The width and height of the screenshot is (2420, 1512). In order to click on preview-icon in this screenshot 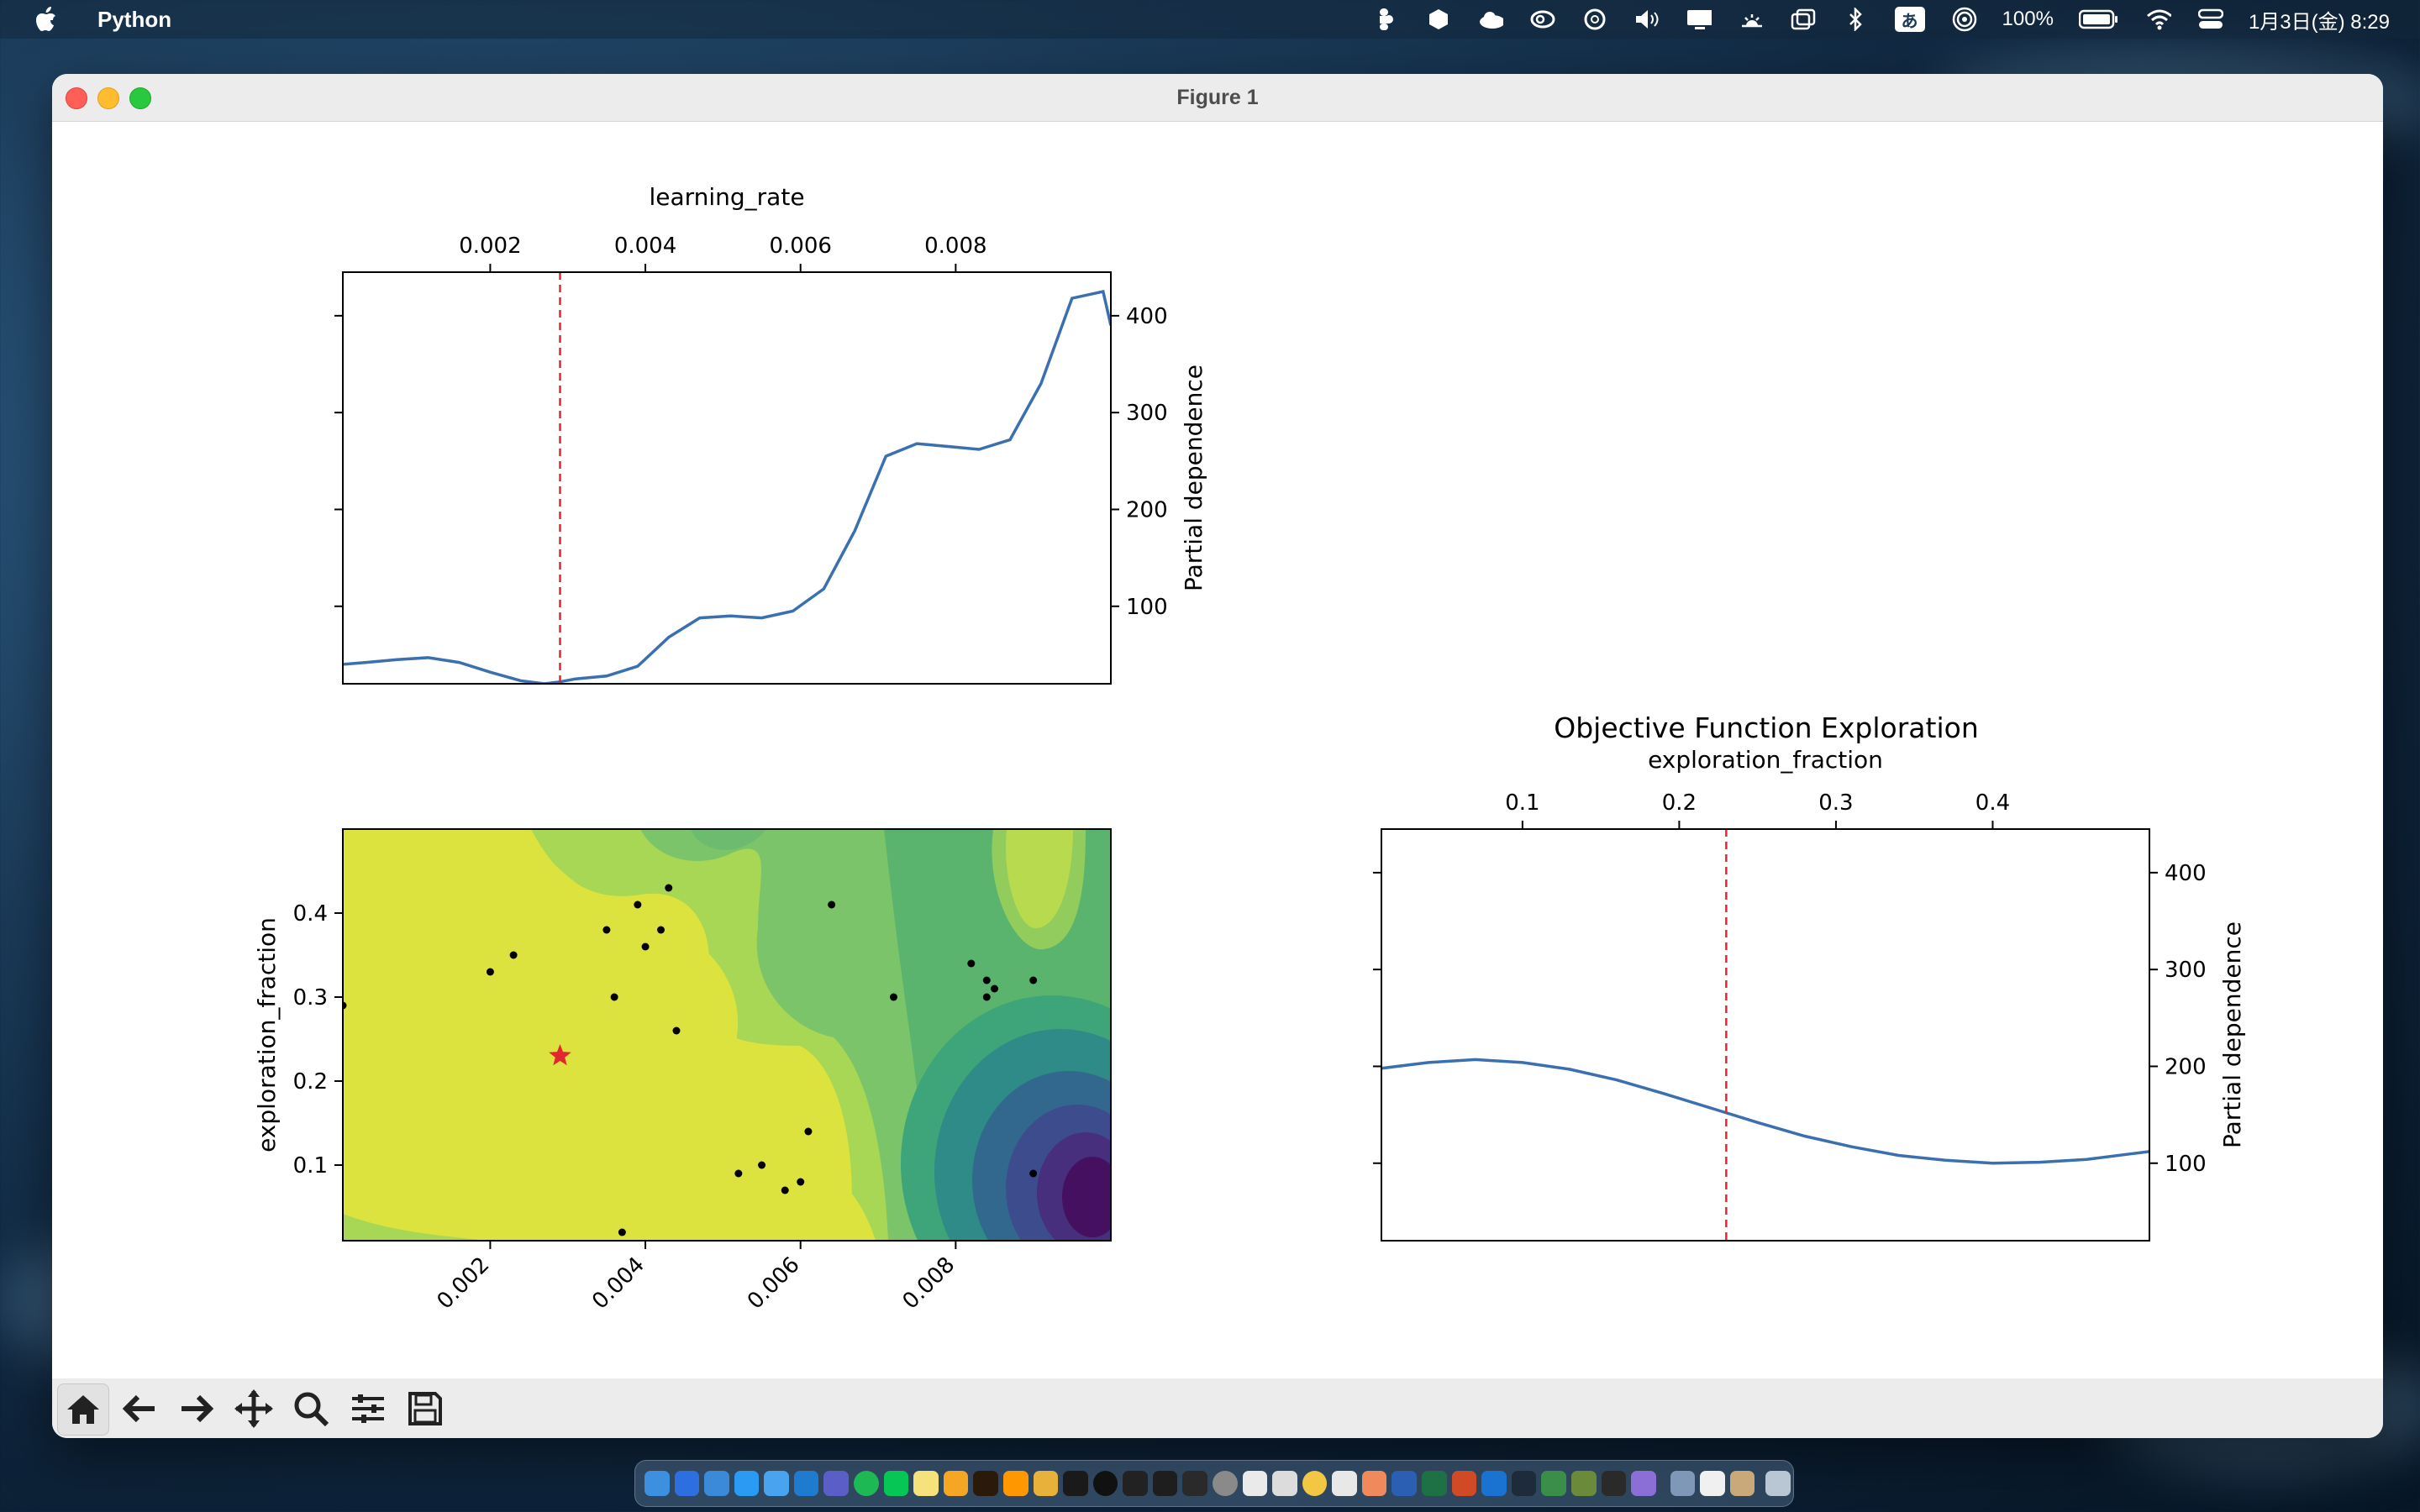, I will do `click(1285, 1483)`.